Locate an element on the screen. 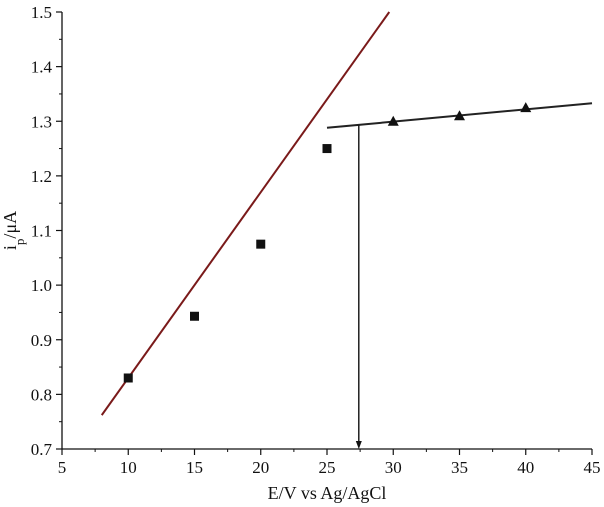 The image size is (604, 507). x-tick-label-6: 35 is located at coordinates (459, 467).